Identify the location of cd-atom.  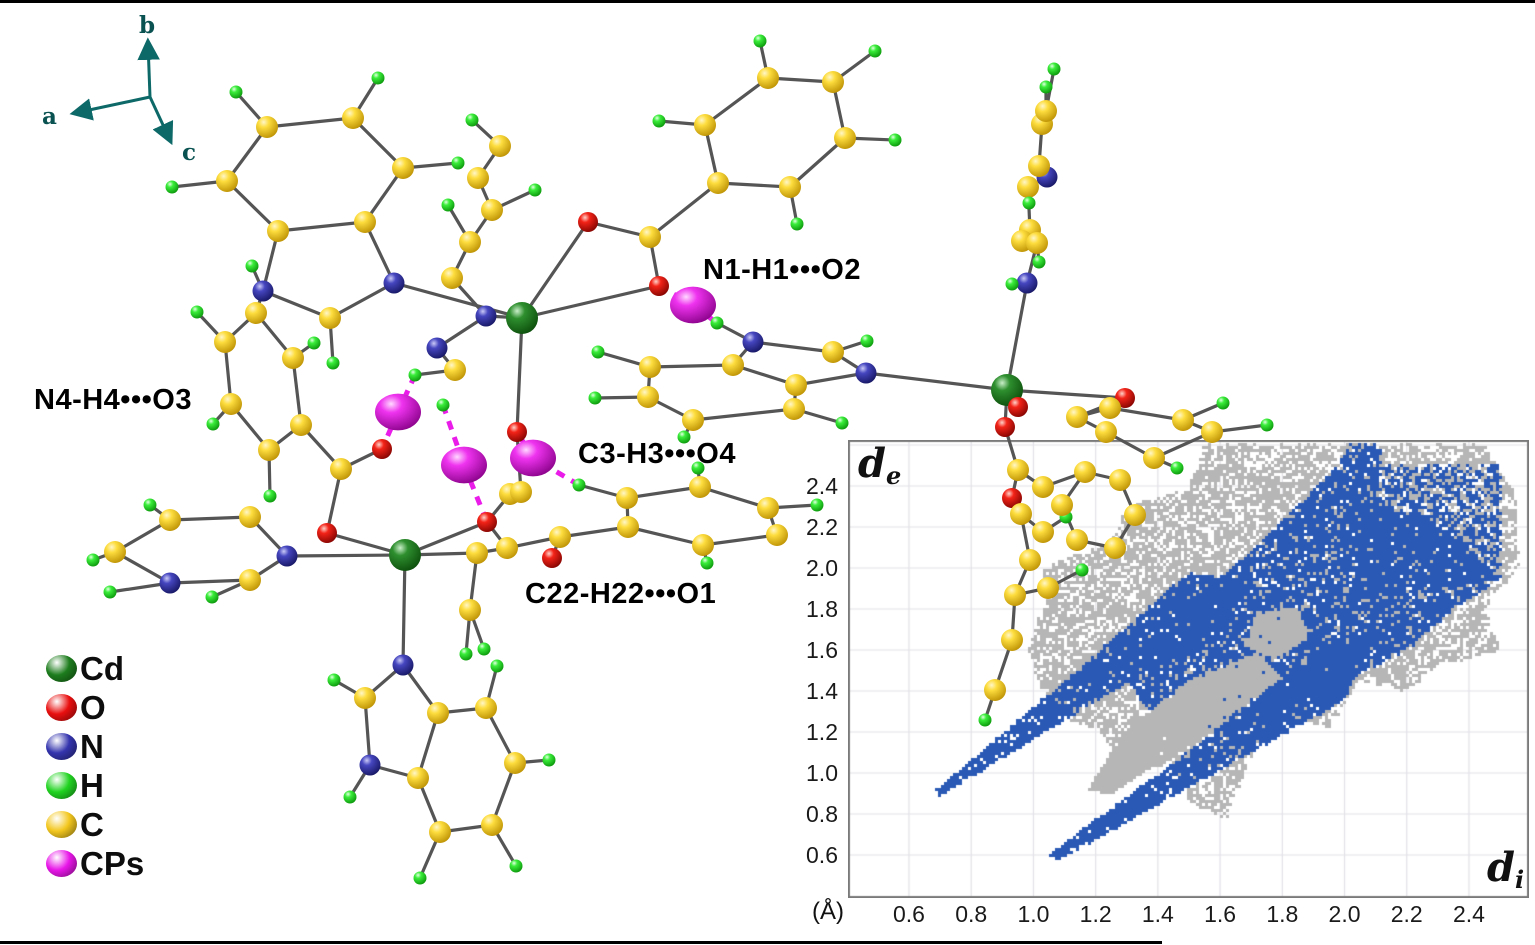
(405, 555).